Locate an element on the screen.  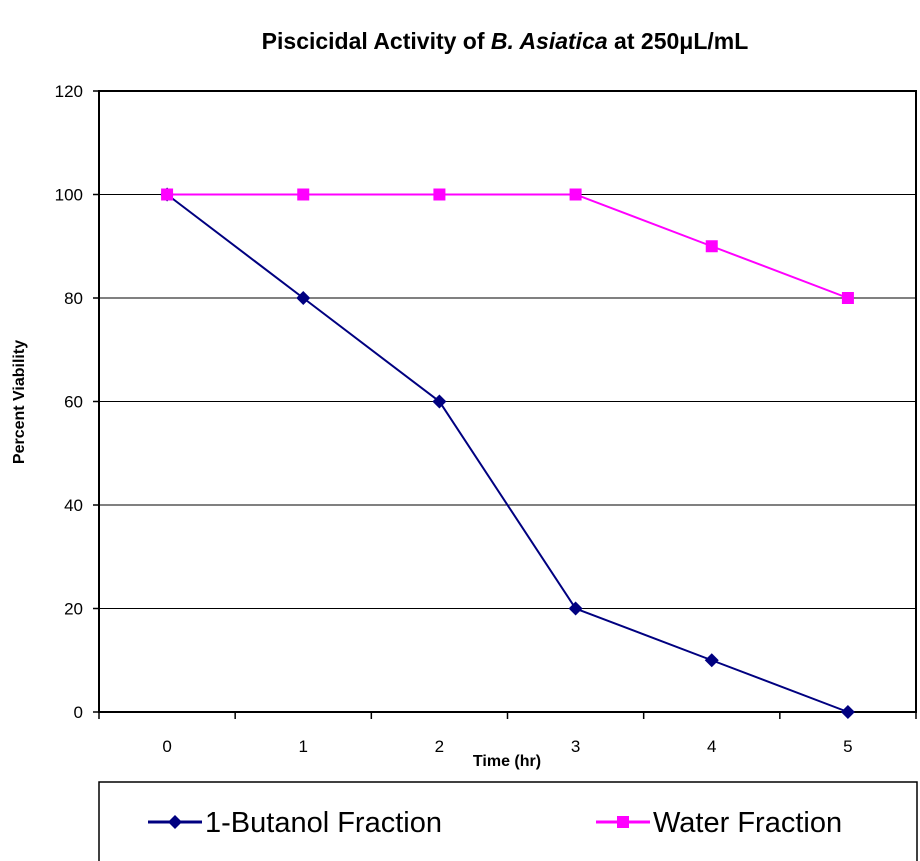
chart-title-part: Piscicidal Activity of is located at coordinates (376, 41).